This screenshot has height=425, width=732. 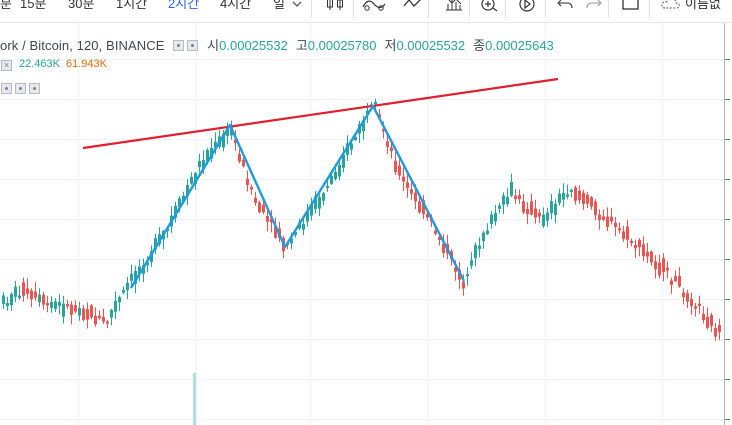 I want to click on compare-icon, so click(x=413, y=7).